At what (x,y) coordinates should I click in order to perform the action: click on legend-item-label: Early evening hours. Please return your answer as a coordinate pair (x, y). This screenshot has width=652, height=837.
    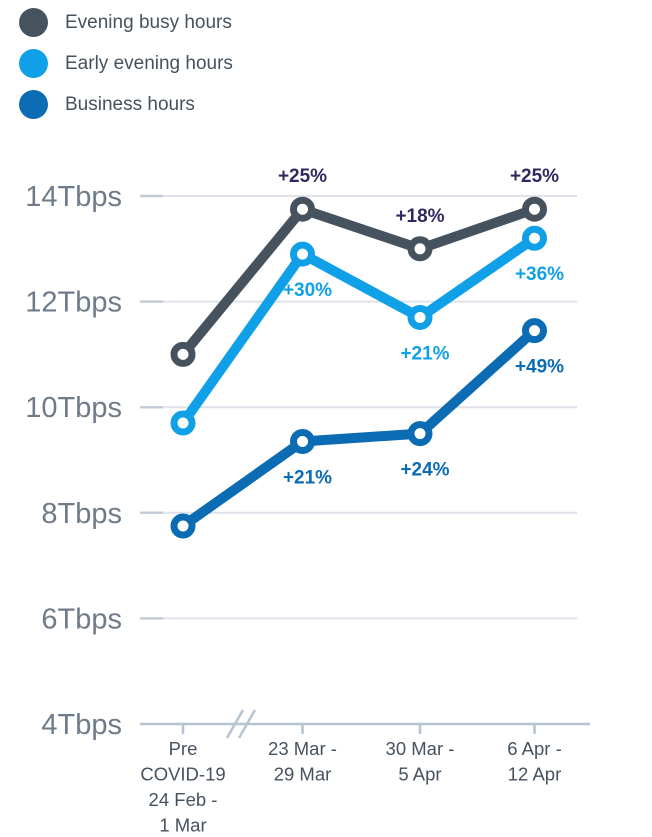
    Looking at the image, I should click on (149, 63).